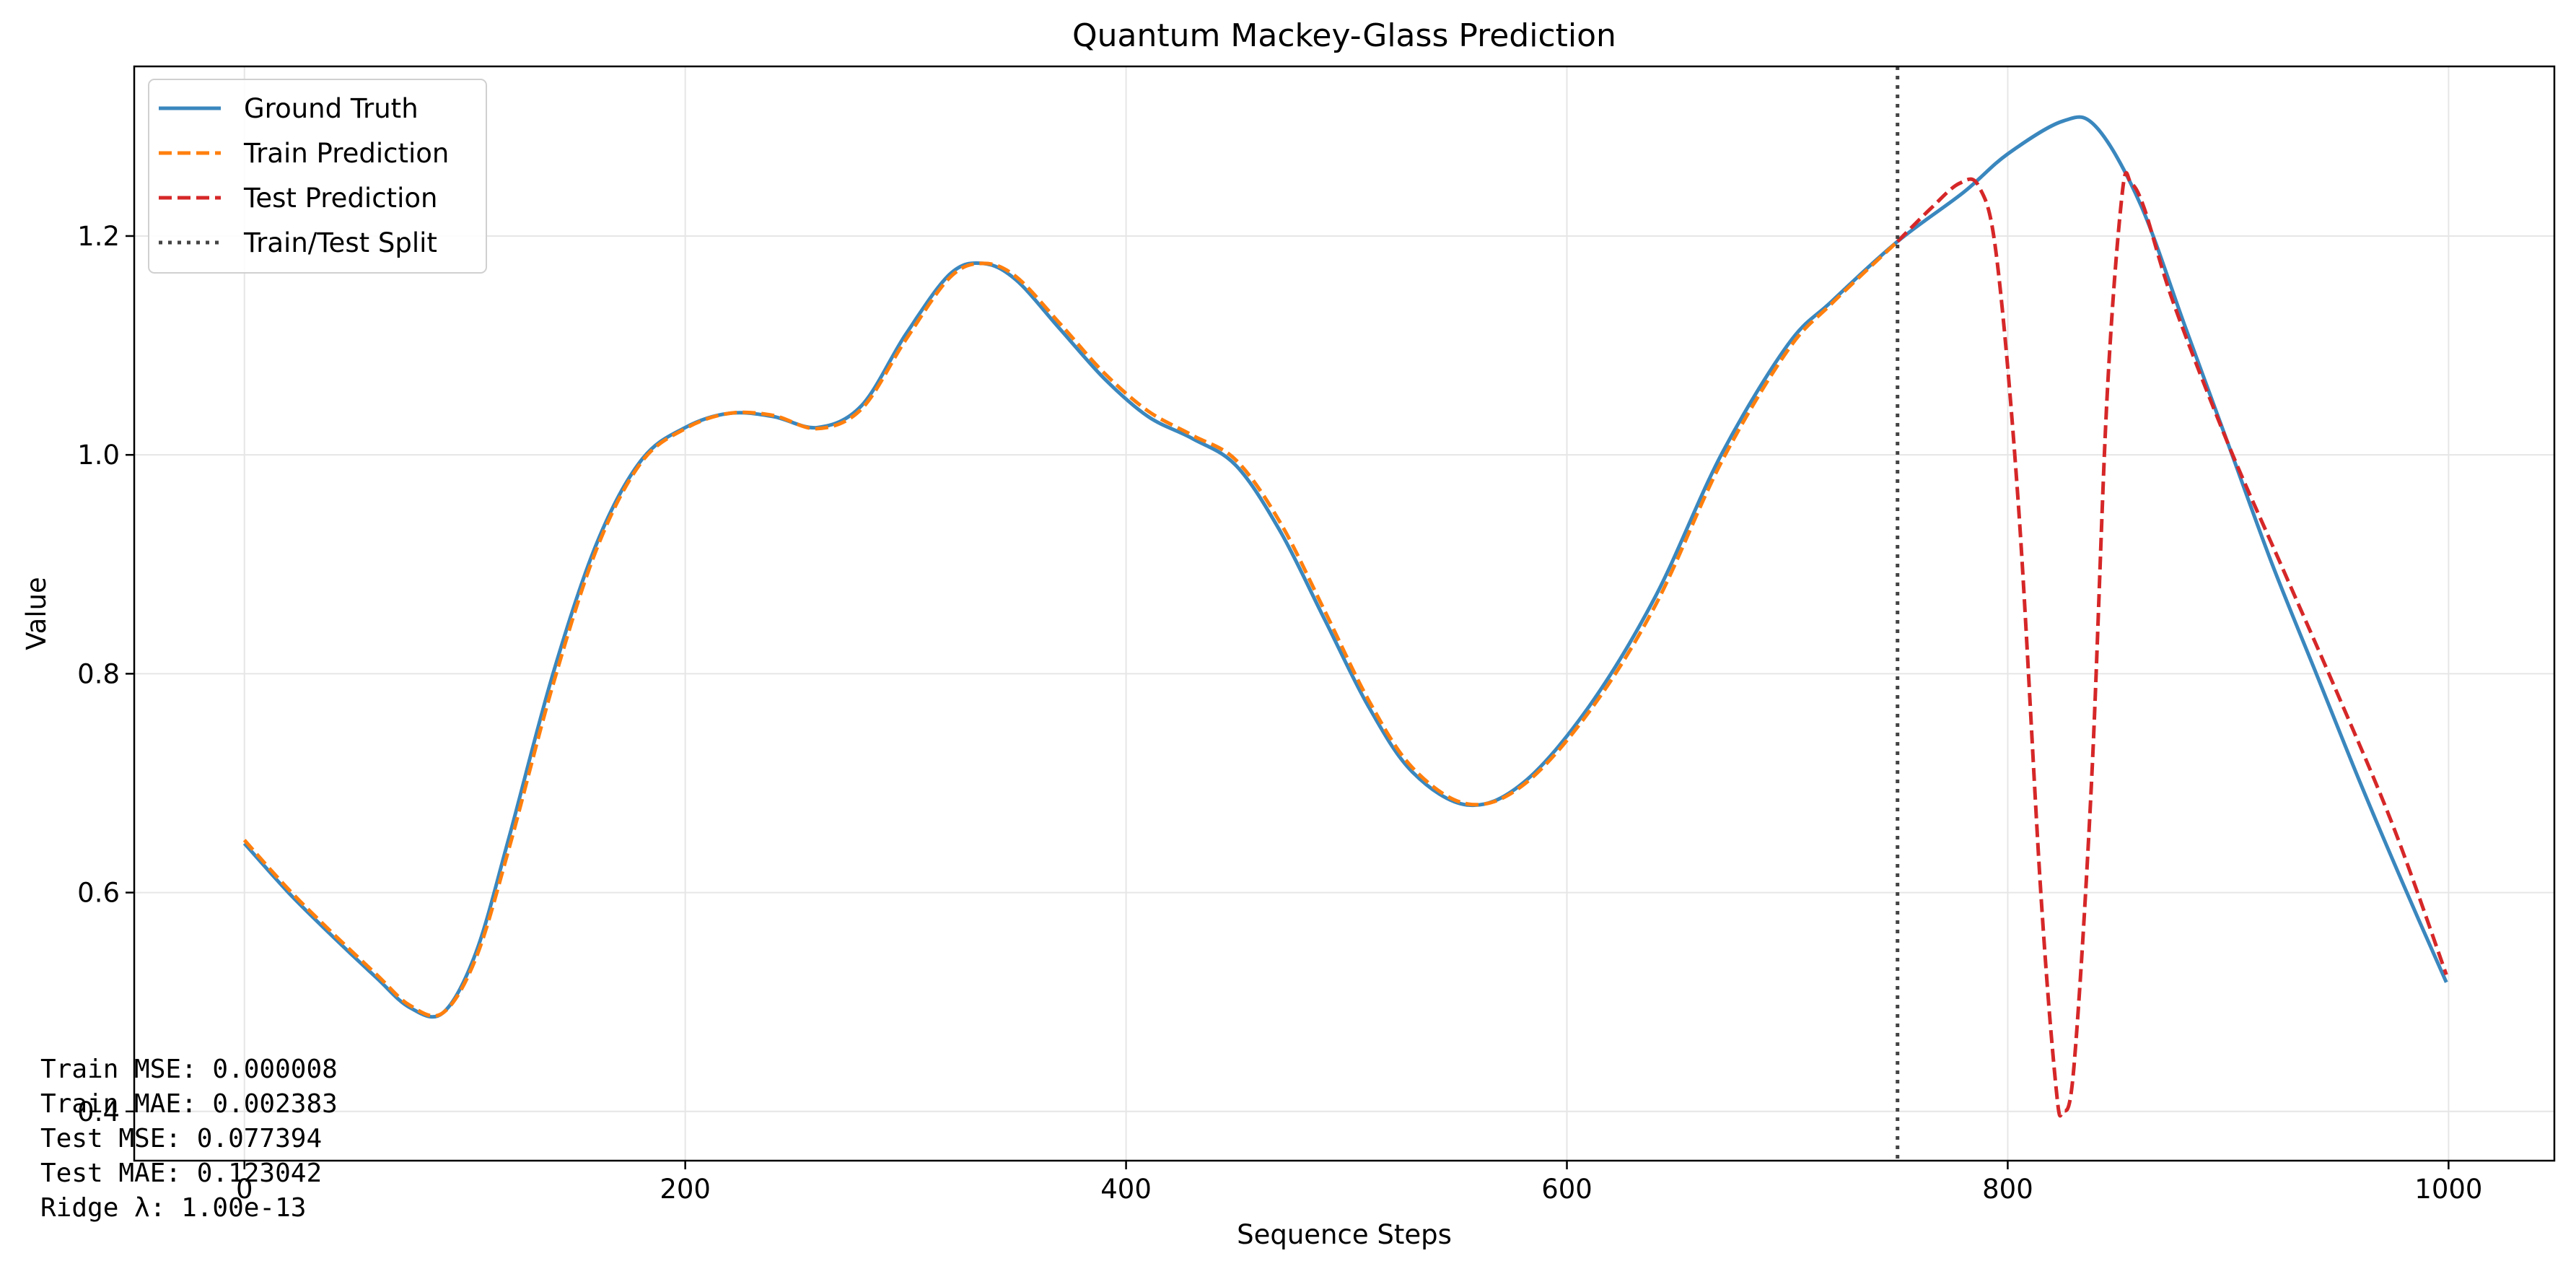 Image resolution: width=2576 pixels, height=1274 pixels. I want to click on legend-label-ground-truth: Ground Truth, so click(331, 109).